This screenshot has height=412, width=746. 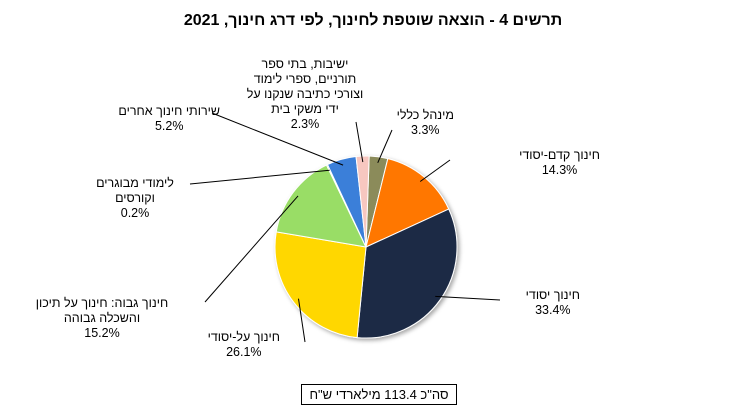 What do you see at coordinates (407, 203) in the screenshot?
I see `pie-slice-preprimary` at bounding box center [407, 203].